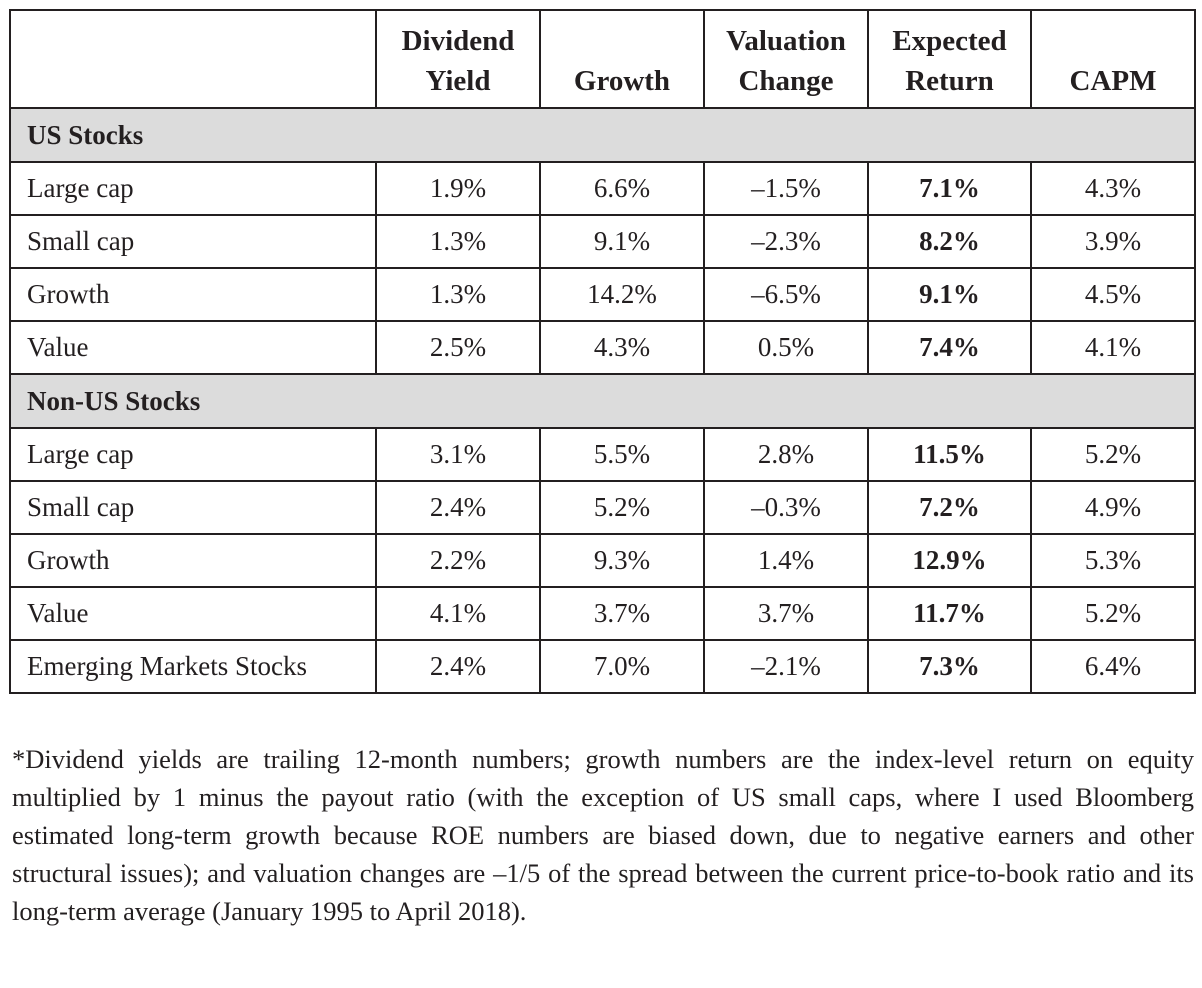 Image resolution: width=1202 pixels, height=988 pixels. Describe the element at coordinates (622, 613) in the screenshot. I see `cell-growth: 3.7%` at that location.